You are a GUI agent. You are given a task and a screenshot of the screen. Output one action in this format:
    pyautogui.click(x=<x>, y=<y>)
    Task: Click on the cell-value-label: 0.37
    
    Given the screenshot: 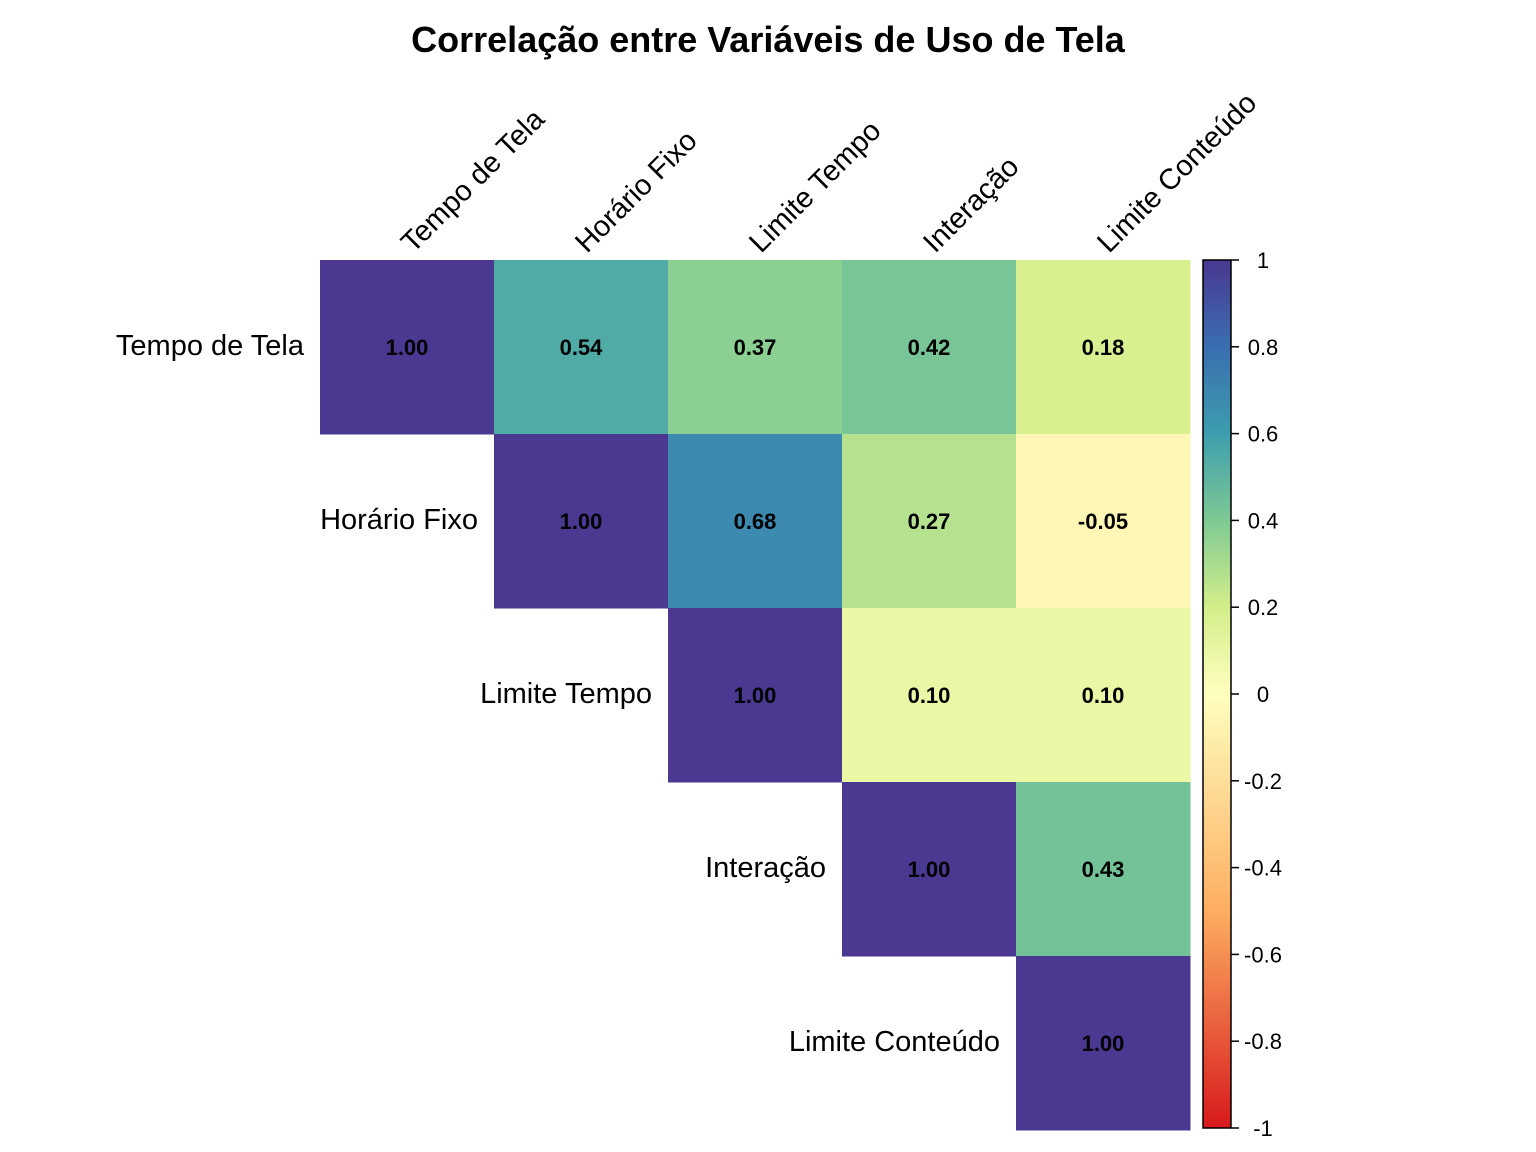 What is the action you would take?
    pyautogui.click(x=755, y=347)
    